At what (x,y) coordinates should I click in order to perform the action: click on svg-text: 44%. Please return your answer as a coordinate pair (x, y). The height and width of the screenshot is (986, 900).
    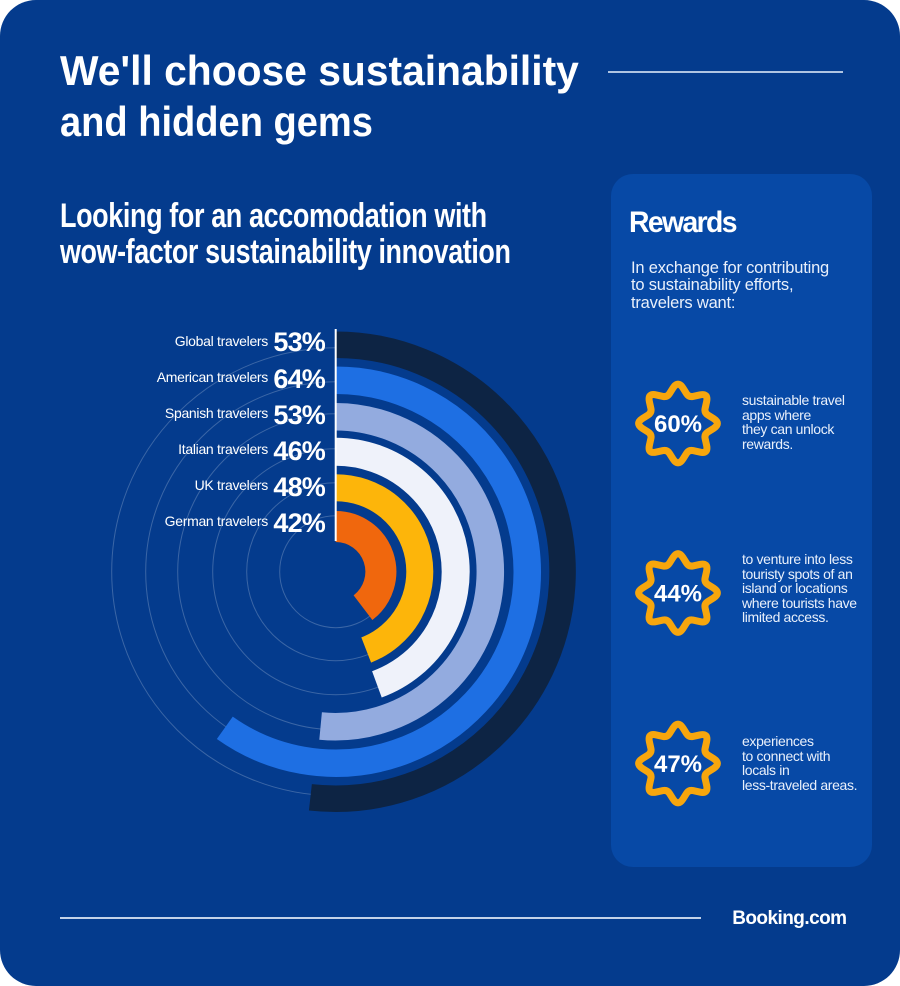
    Looking at the image, I should click on (678, 594).